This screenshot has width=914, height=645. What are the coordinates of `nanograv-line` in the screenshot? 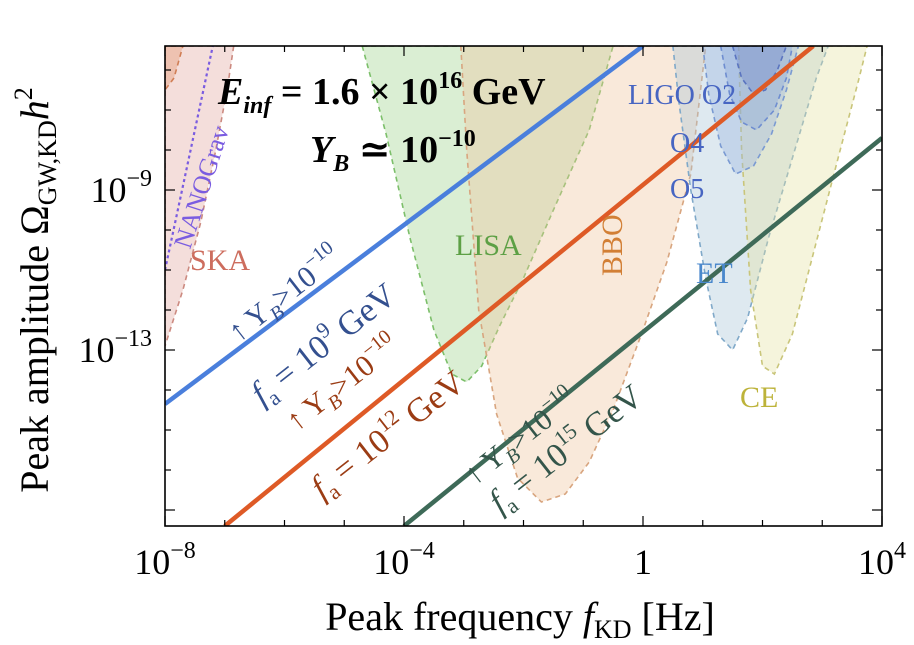 It's located at (189, 158).